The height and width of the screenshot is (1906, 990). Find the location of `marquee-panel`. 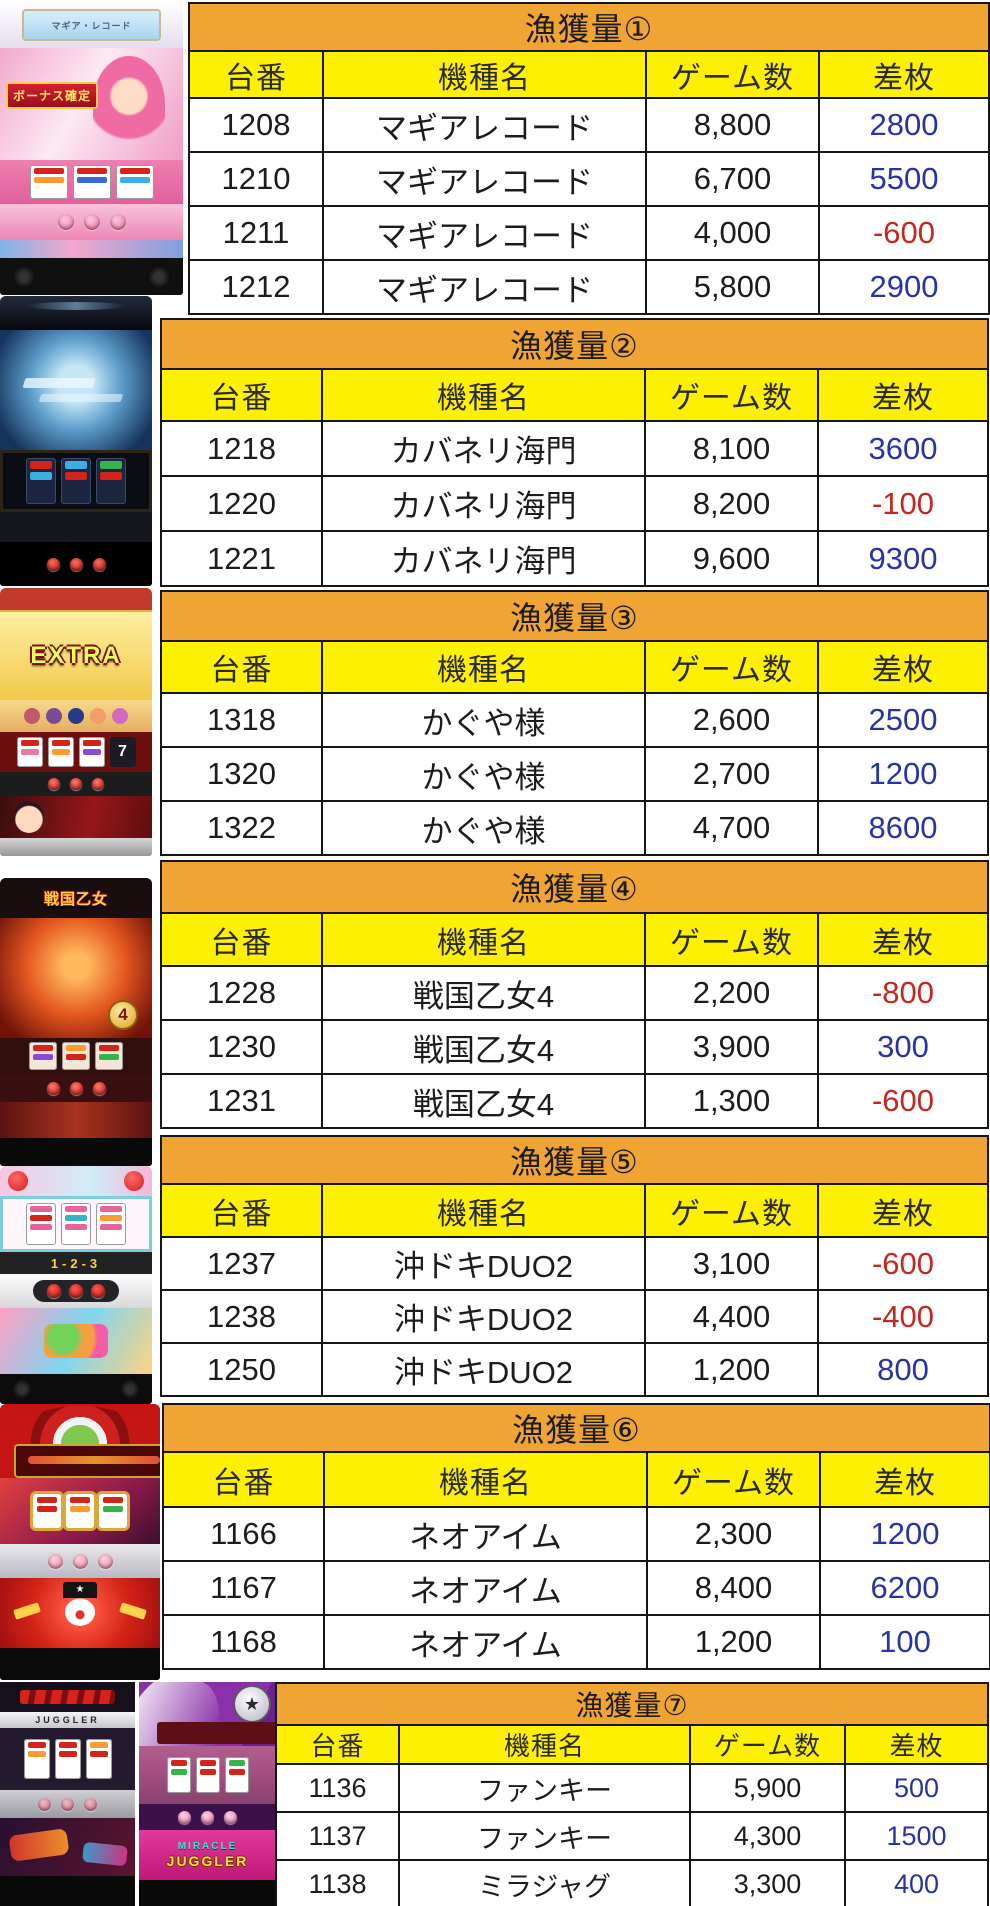

marquee-panel is located at coordinates (87, 1461).